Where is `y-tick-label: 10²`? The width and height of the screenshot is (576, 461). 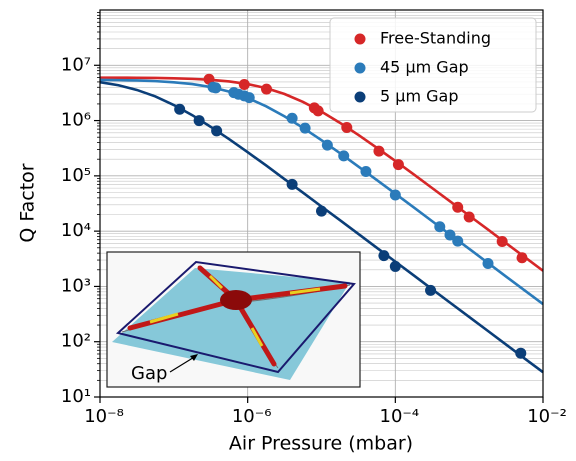
y-tick-label: 10² is located at coordinates (76, 341).